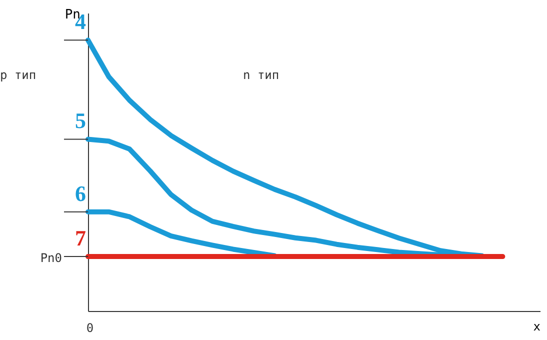 The height and width of the screenshot is (340, 547). I want to click on text: p тип, so click(18, 75).